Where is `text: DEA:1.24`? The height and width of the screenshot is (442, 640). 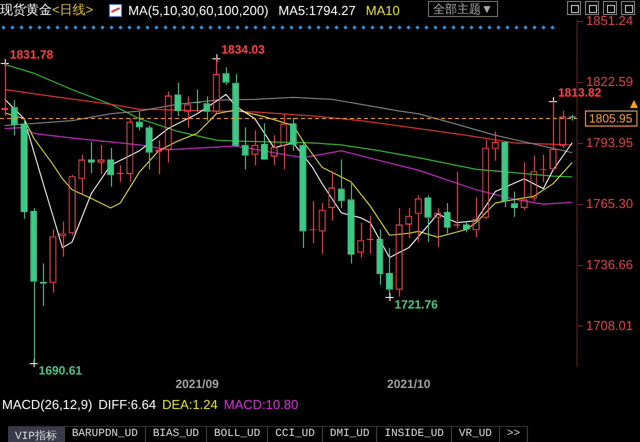 text: DEA:1.24 is located at coordinates (190, 404).